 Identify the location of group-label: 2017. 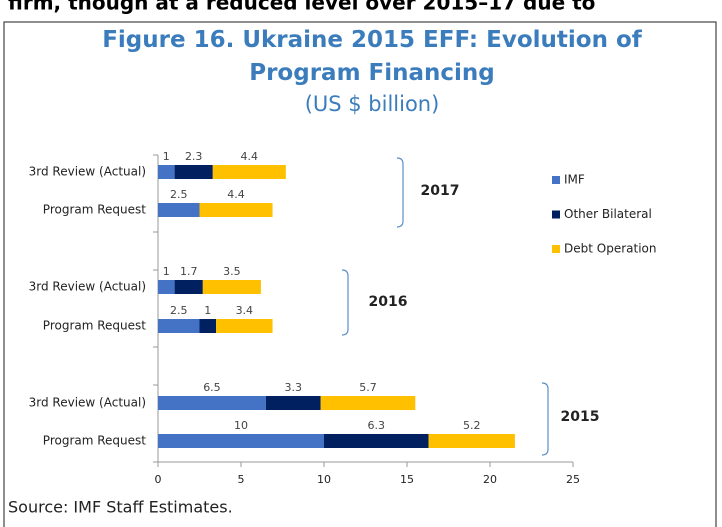
(440, 191).